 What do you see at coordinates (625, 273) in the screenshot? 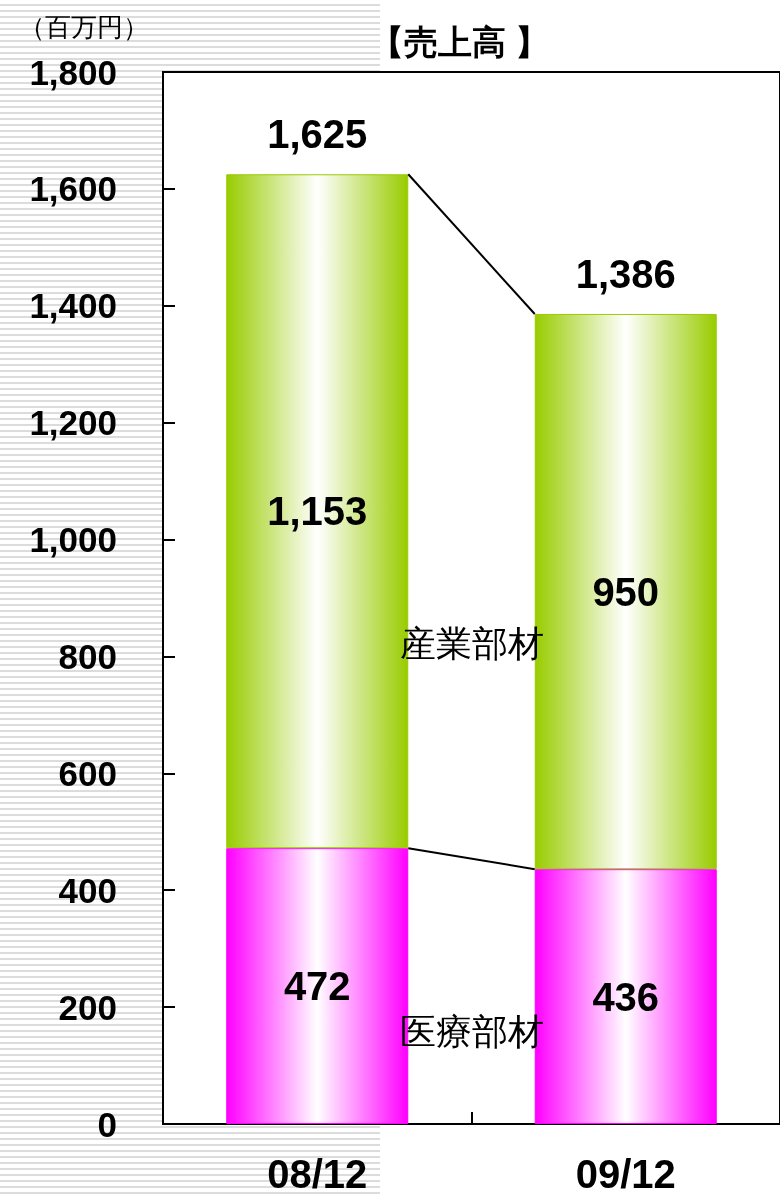
I see `total-label: 1,386` at bounding box center [625, 273].